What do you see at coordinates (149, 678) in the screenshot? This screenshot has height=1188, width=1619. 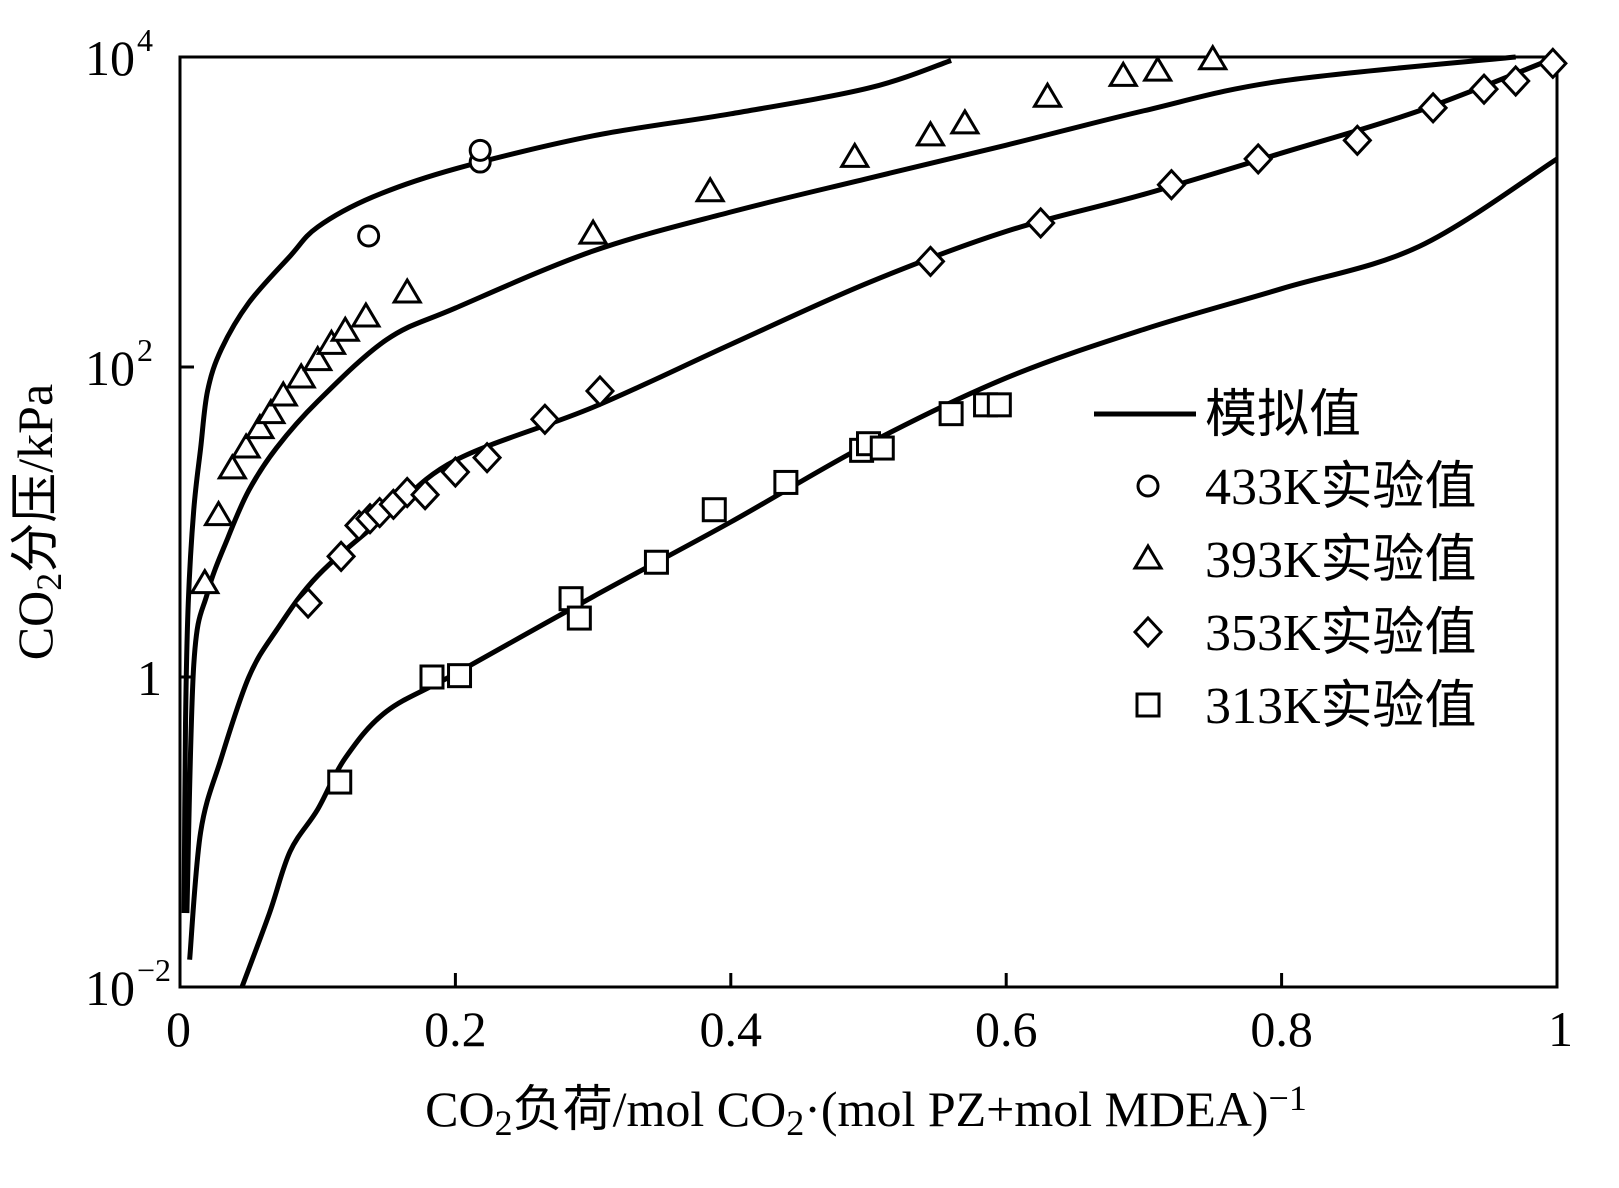 I see `y-tick-label: 1` at bounding box center [149, 678].